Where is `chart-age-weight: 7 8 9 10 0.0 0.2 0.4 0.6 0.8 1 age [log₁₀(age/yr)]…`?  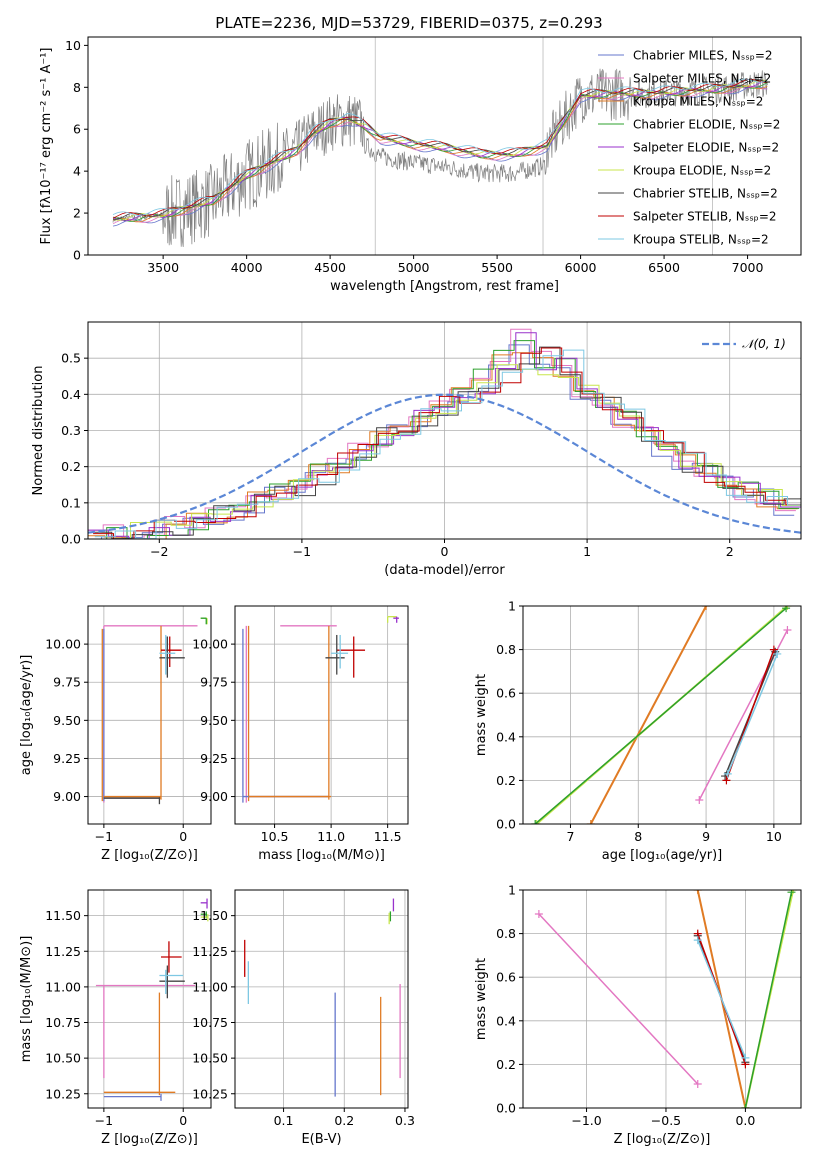
chart-age-weight: 7 8 9 10 0.0 0.2 0.4 0.6 0.8 1 age [log₁₀(age/yr)]… is located at coordinates (638, 731).